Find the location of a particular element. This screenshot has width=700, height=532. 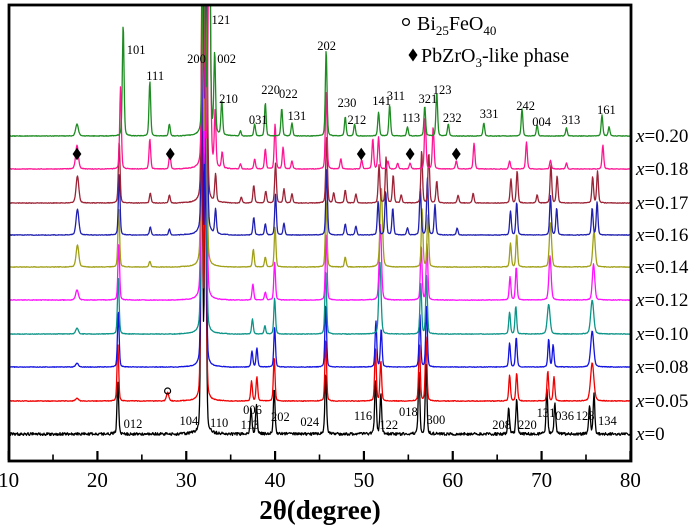

legend-circle-icon is located at coordinates (406, 22).